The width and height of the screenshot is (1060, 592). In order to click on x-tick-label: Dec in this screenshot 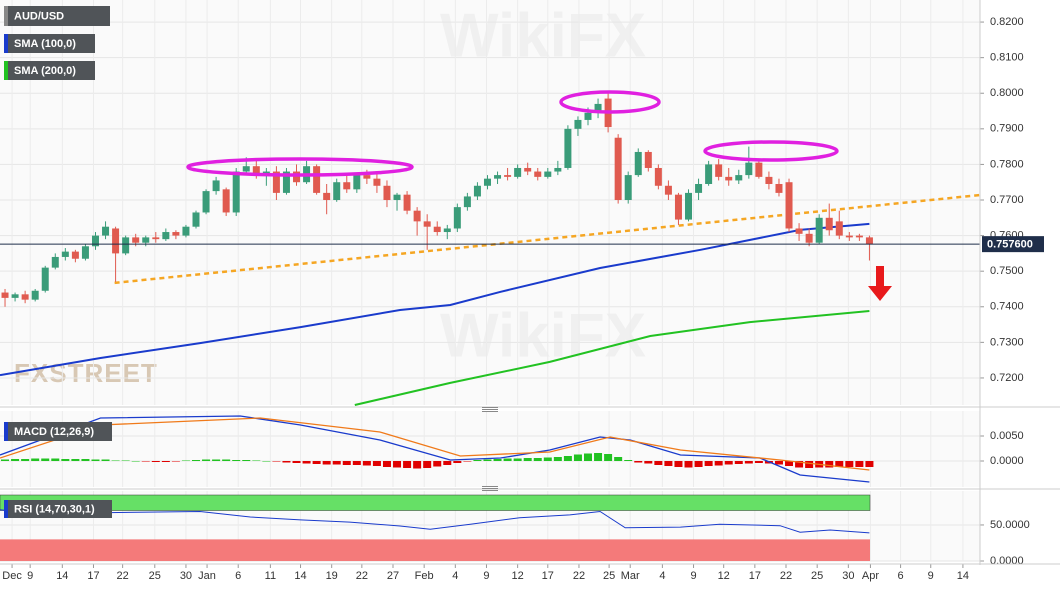, I will do `click(12, 576)`.